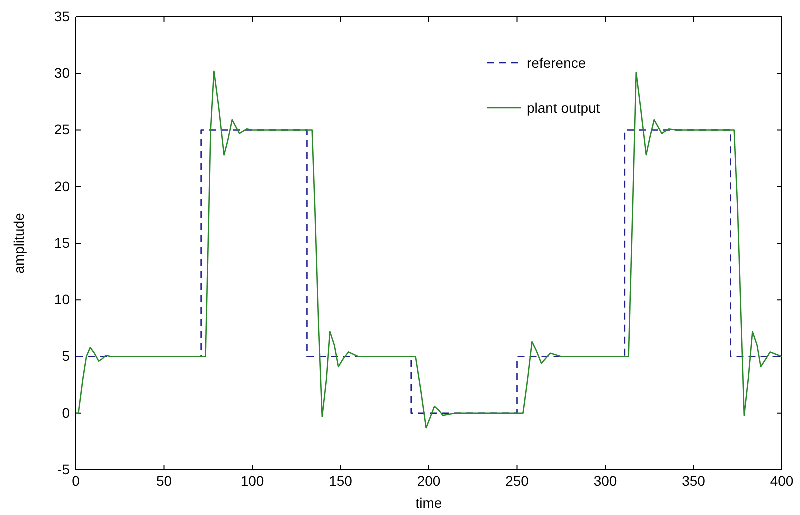 The image size is (800, 515). Describe the element at coordinates (76, 480) in the screenshot. I see `x-tick-label: 0` at that location.